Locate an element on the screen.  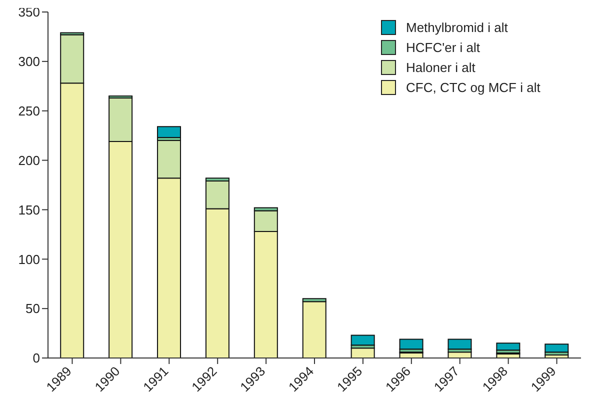
y-tick-label: 100 is located at coordinates (29, 259).